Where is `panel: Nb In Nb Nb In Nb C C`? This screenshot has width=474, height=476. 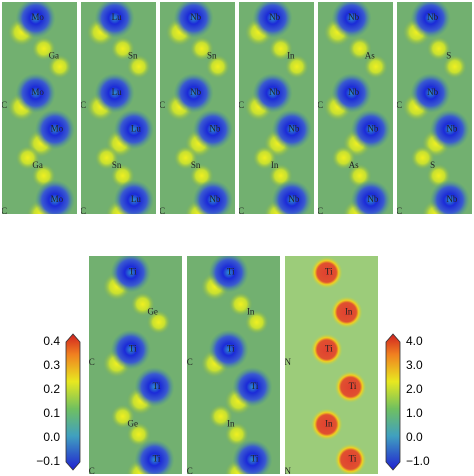
panel: Nb In Nb Nb In Nb C C is located at coordinates (276, 108).